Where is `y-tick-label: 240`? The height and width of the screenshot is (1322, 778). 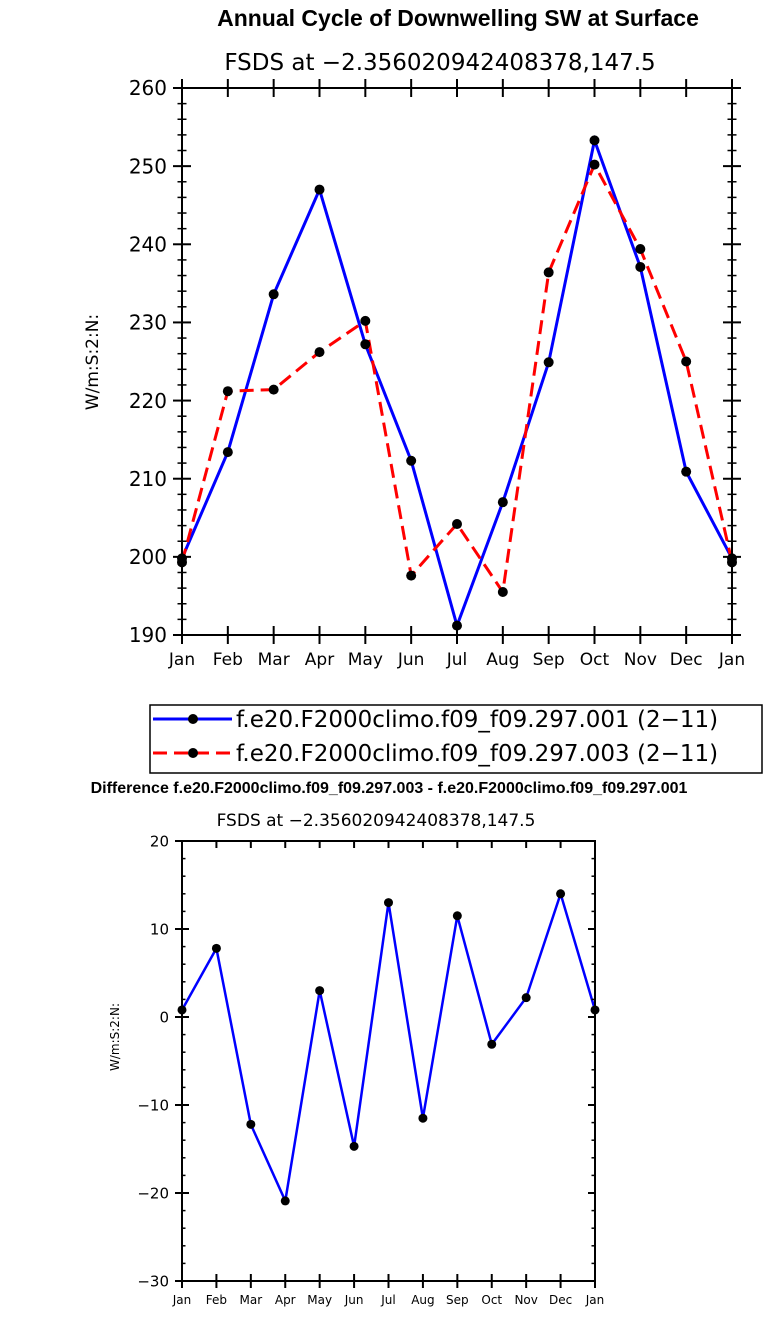
y-tick-label: 240 is located at coordinates (148, 244).